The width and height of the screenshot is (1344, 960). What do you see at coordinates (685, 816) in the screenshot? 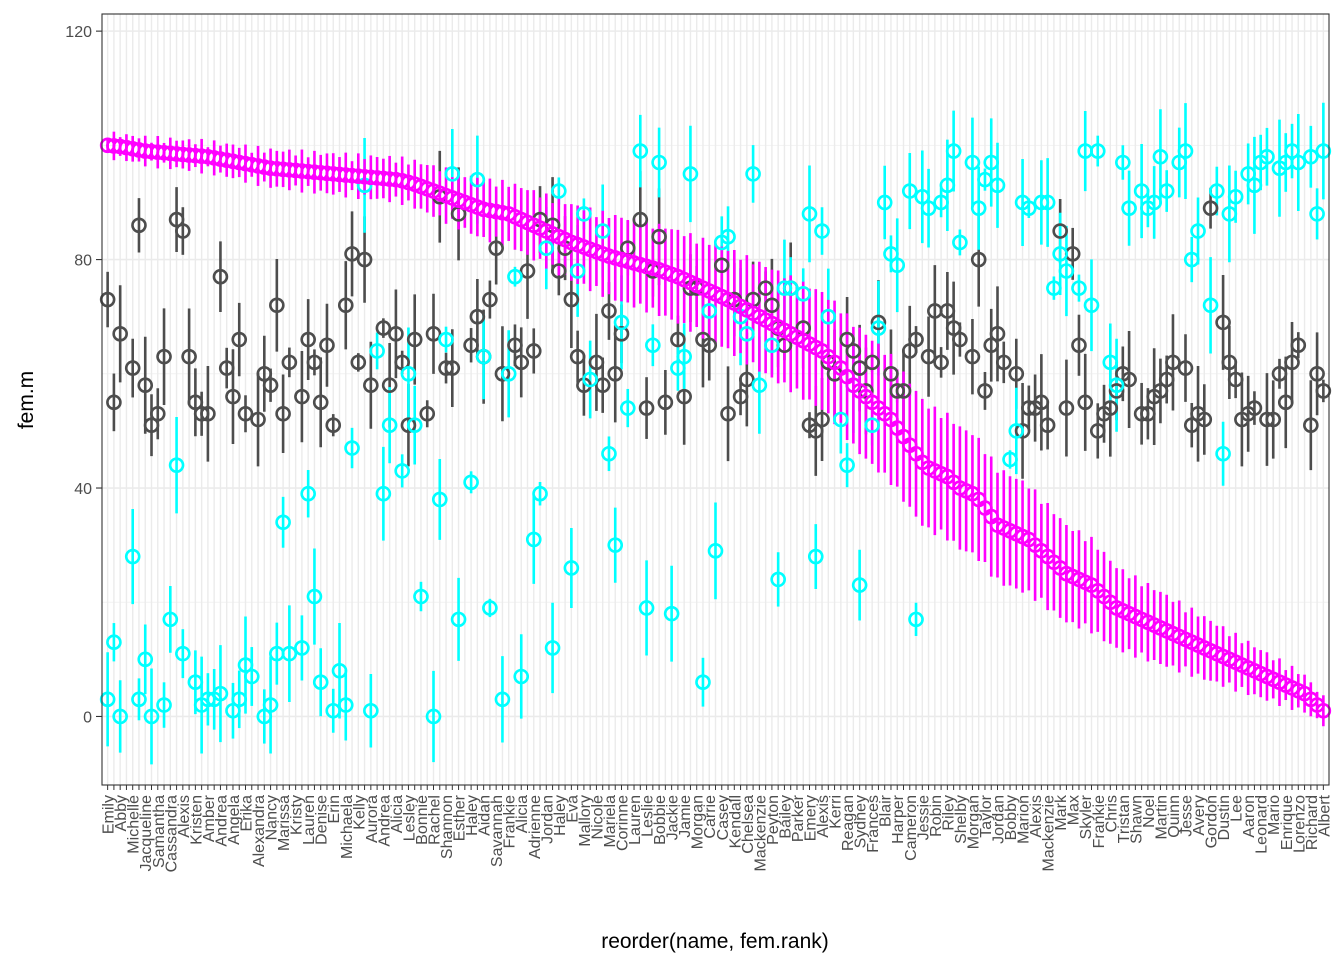
I see `x-tick-label: Jamie` at bounding box center [685, 816].